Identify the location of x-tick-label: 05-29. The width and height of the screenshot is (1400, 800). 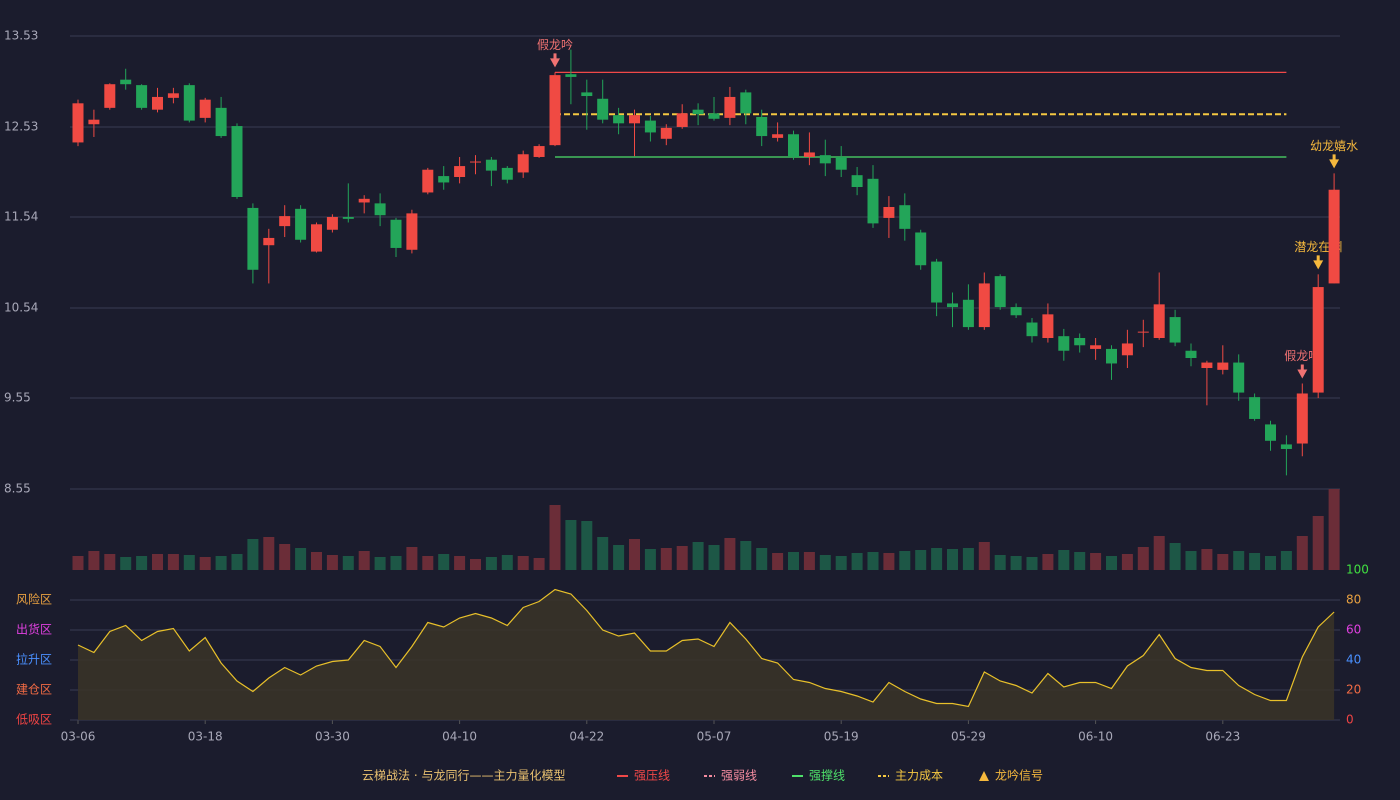
(968, 737).